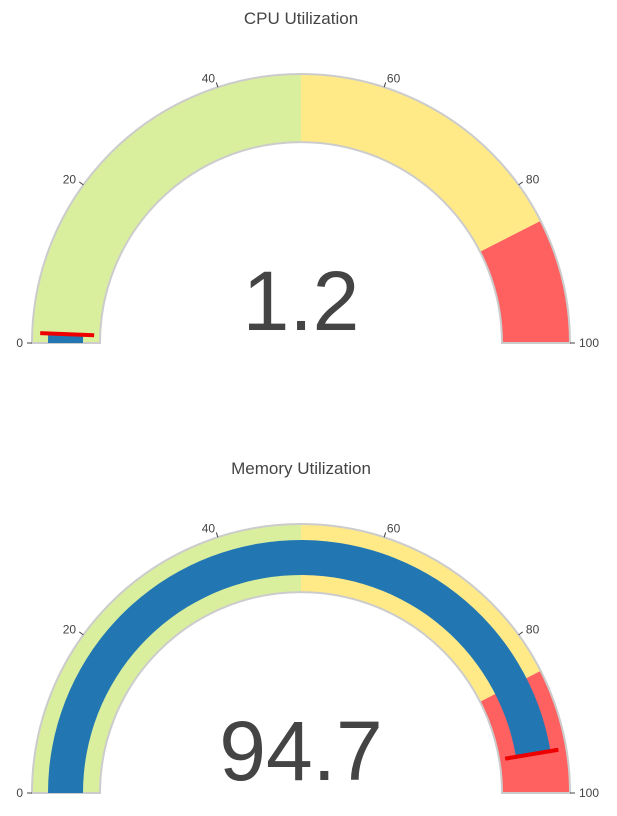 The height and width of the screenshot is (816, 617). I want to click on cpu-gauge-tick-label-5: 100, so click(589, 343).